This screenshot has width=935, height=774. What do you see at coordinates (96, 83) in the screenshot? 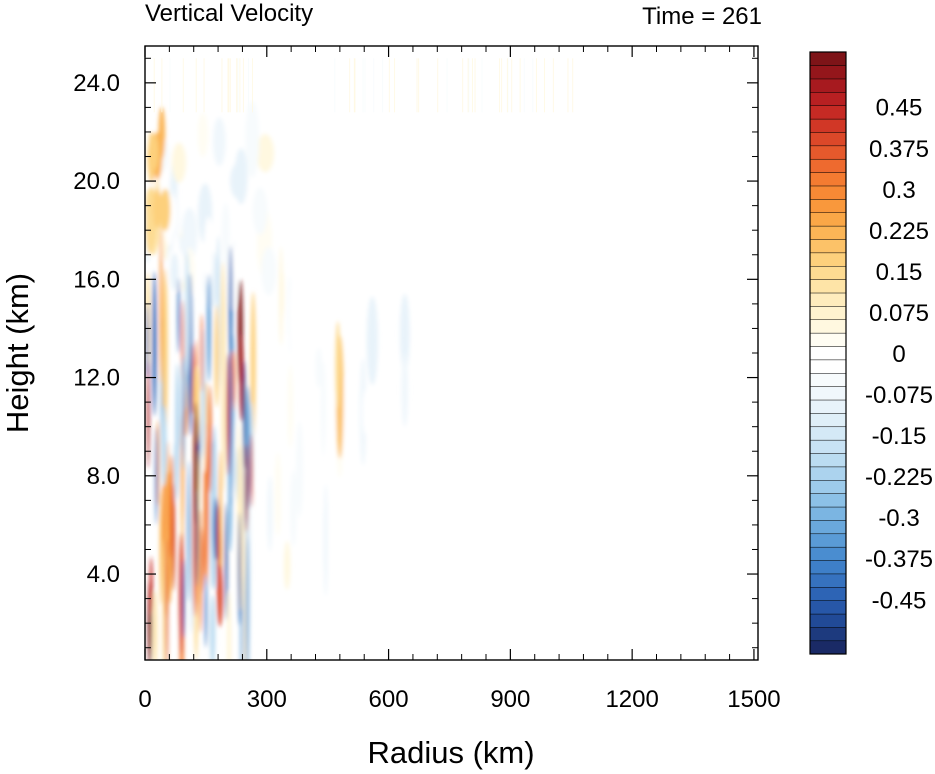
I see `y-tick-label: 24.0` at bounding box center [96, 83].